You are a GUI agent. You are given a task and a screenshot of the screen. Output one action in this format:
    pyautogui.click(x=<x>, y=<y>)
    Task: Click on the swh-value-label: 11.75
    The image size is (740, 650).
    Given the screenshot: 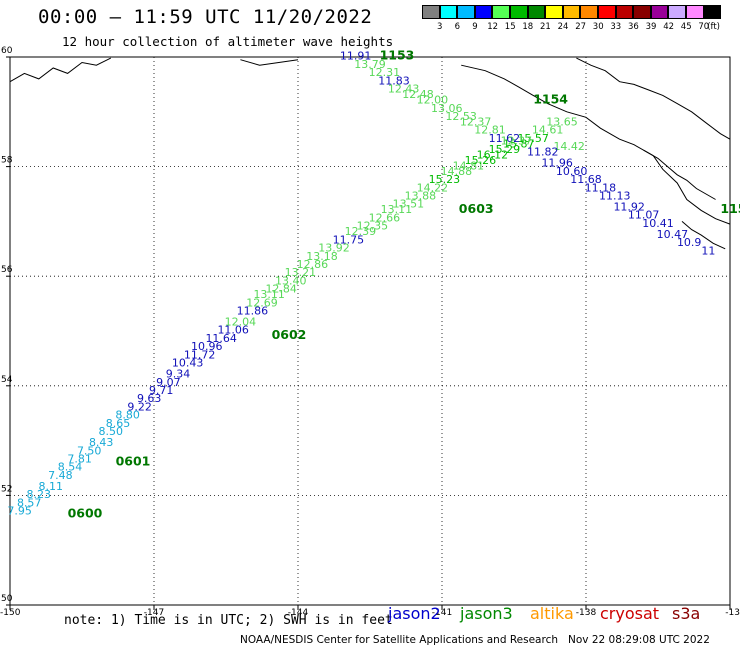 What is the action you would take?
    pyautogui.click(x=349, y=239)
    